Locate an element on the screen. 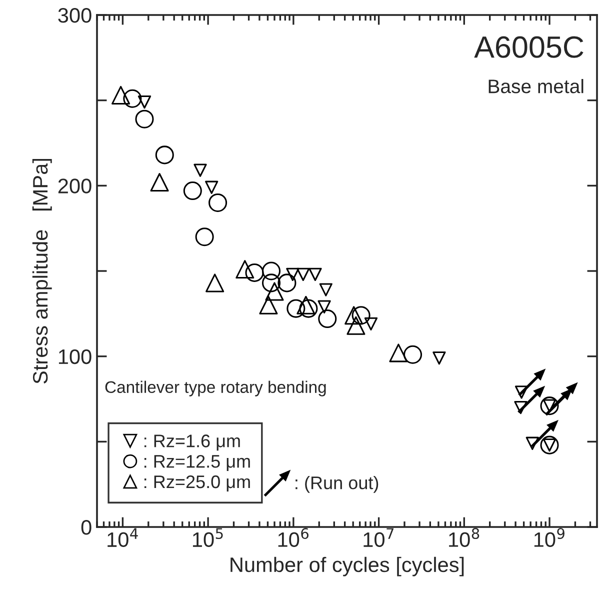 The height and width of the screenshot is (600, 612). text: A6005C is located at coordinates (529, 47).